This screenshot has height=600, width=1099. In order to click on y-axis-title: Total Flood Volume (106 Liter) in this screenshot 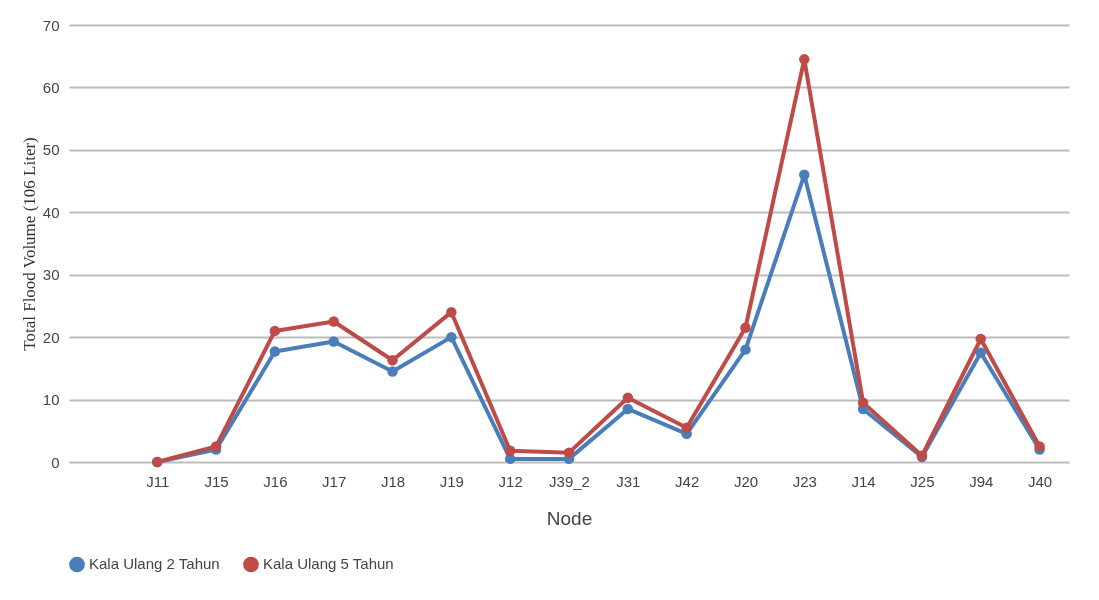, I will do `click(29, 244)`.